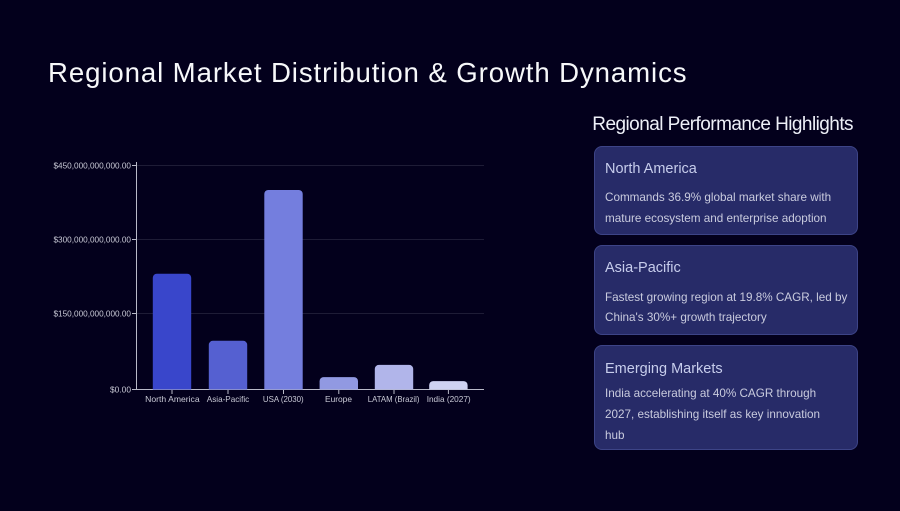  What do you see at coordinates (449, 399) in the screenshot?
I see `svg-text: India (2027)` at bounding box center [449, 399].